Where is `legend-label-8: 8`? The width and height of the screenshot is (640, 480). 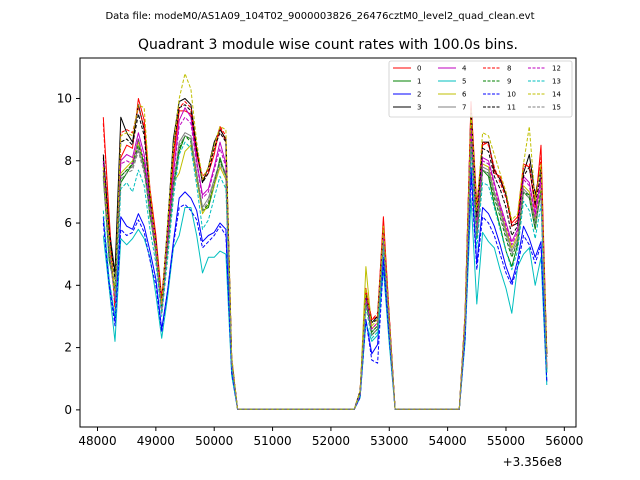 legend-label-8: 8 is located at coordinates (509, 69).